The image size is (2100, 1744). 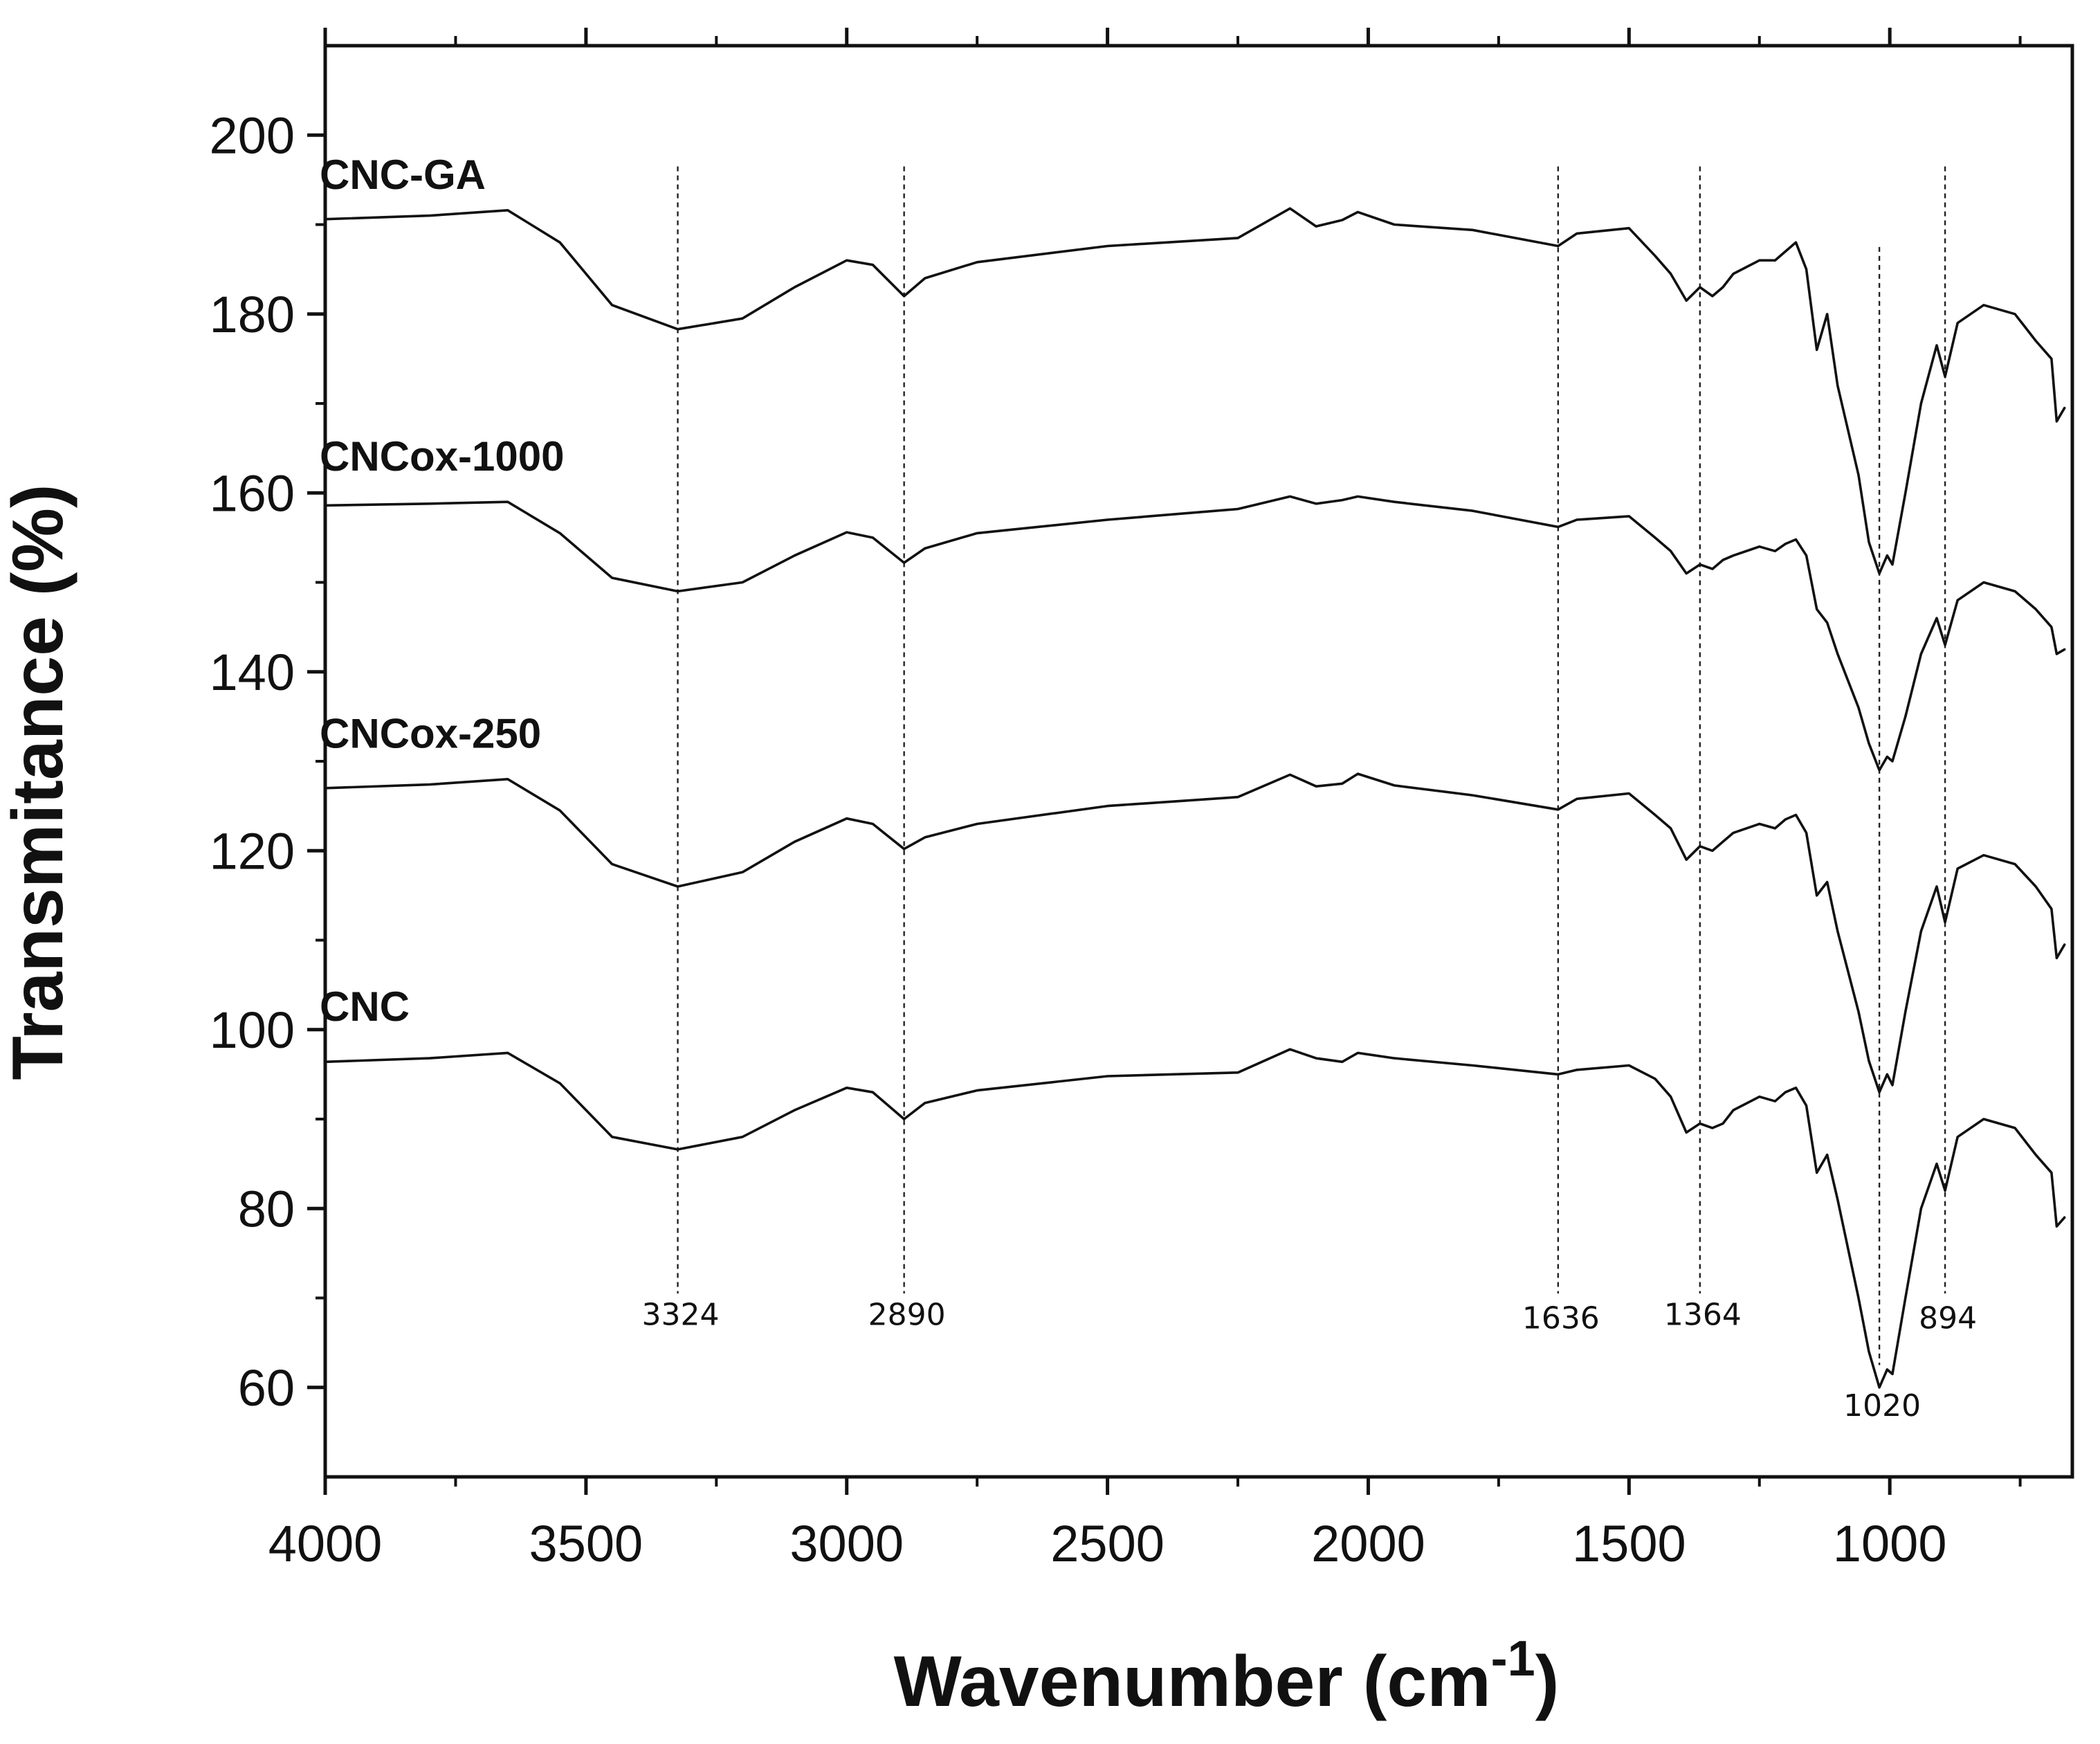 What do you see at coordinates (1195, 633) in the screenshot?
I see `series-line` at bounding box center [1195, 633].